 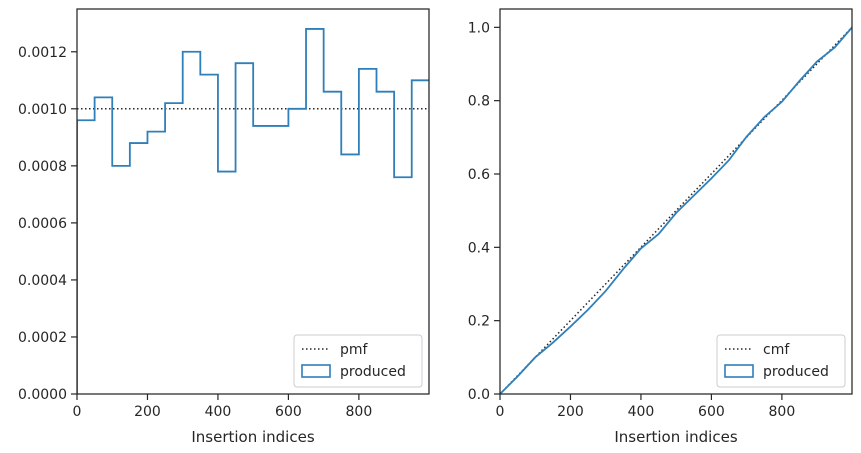 I want to click on panel-2-legend-swatch-produced, so click(x=739, y=371).